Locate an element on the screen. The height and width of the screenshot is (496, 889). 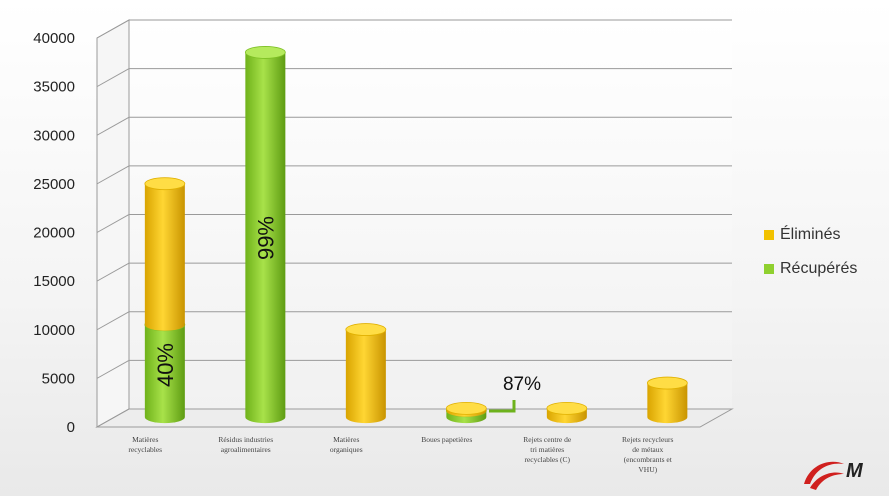
x-tick-label: Résidus industries agroalimentaires is located at coordinates (245, 444).